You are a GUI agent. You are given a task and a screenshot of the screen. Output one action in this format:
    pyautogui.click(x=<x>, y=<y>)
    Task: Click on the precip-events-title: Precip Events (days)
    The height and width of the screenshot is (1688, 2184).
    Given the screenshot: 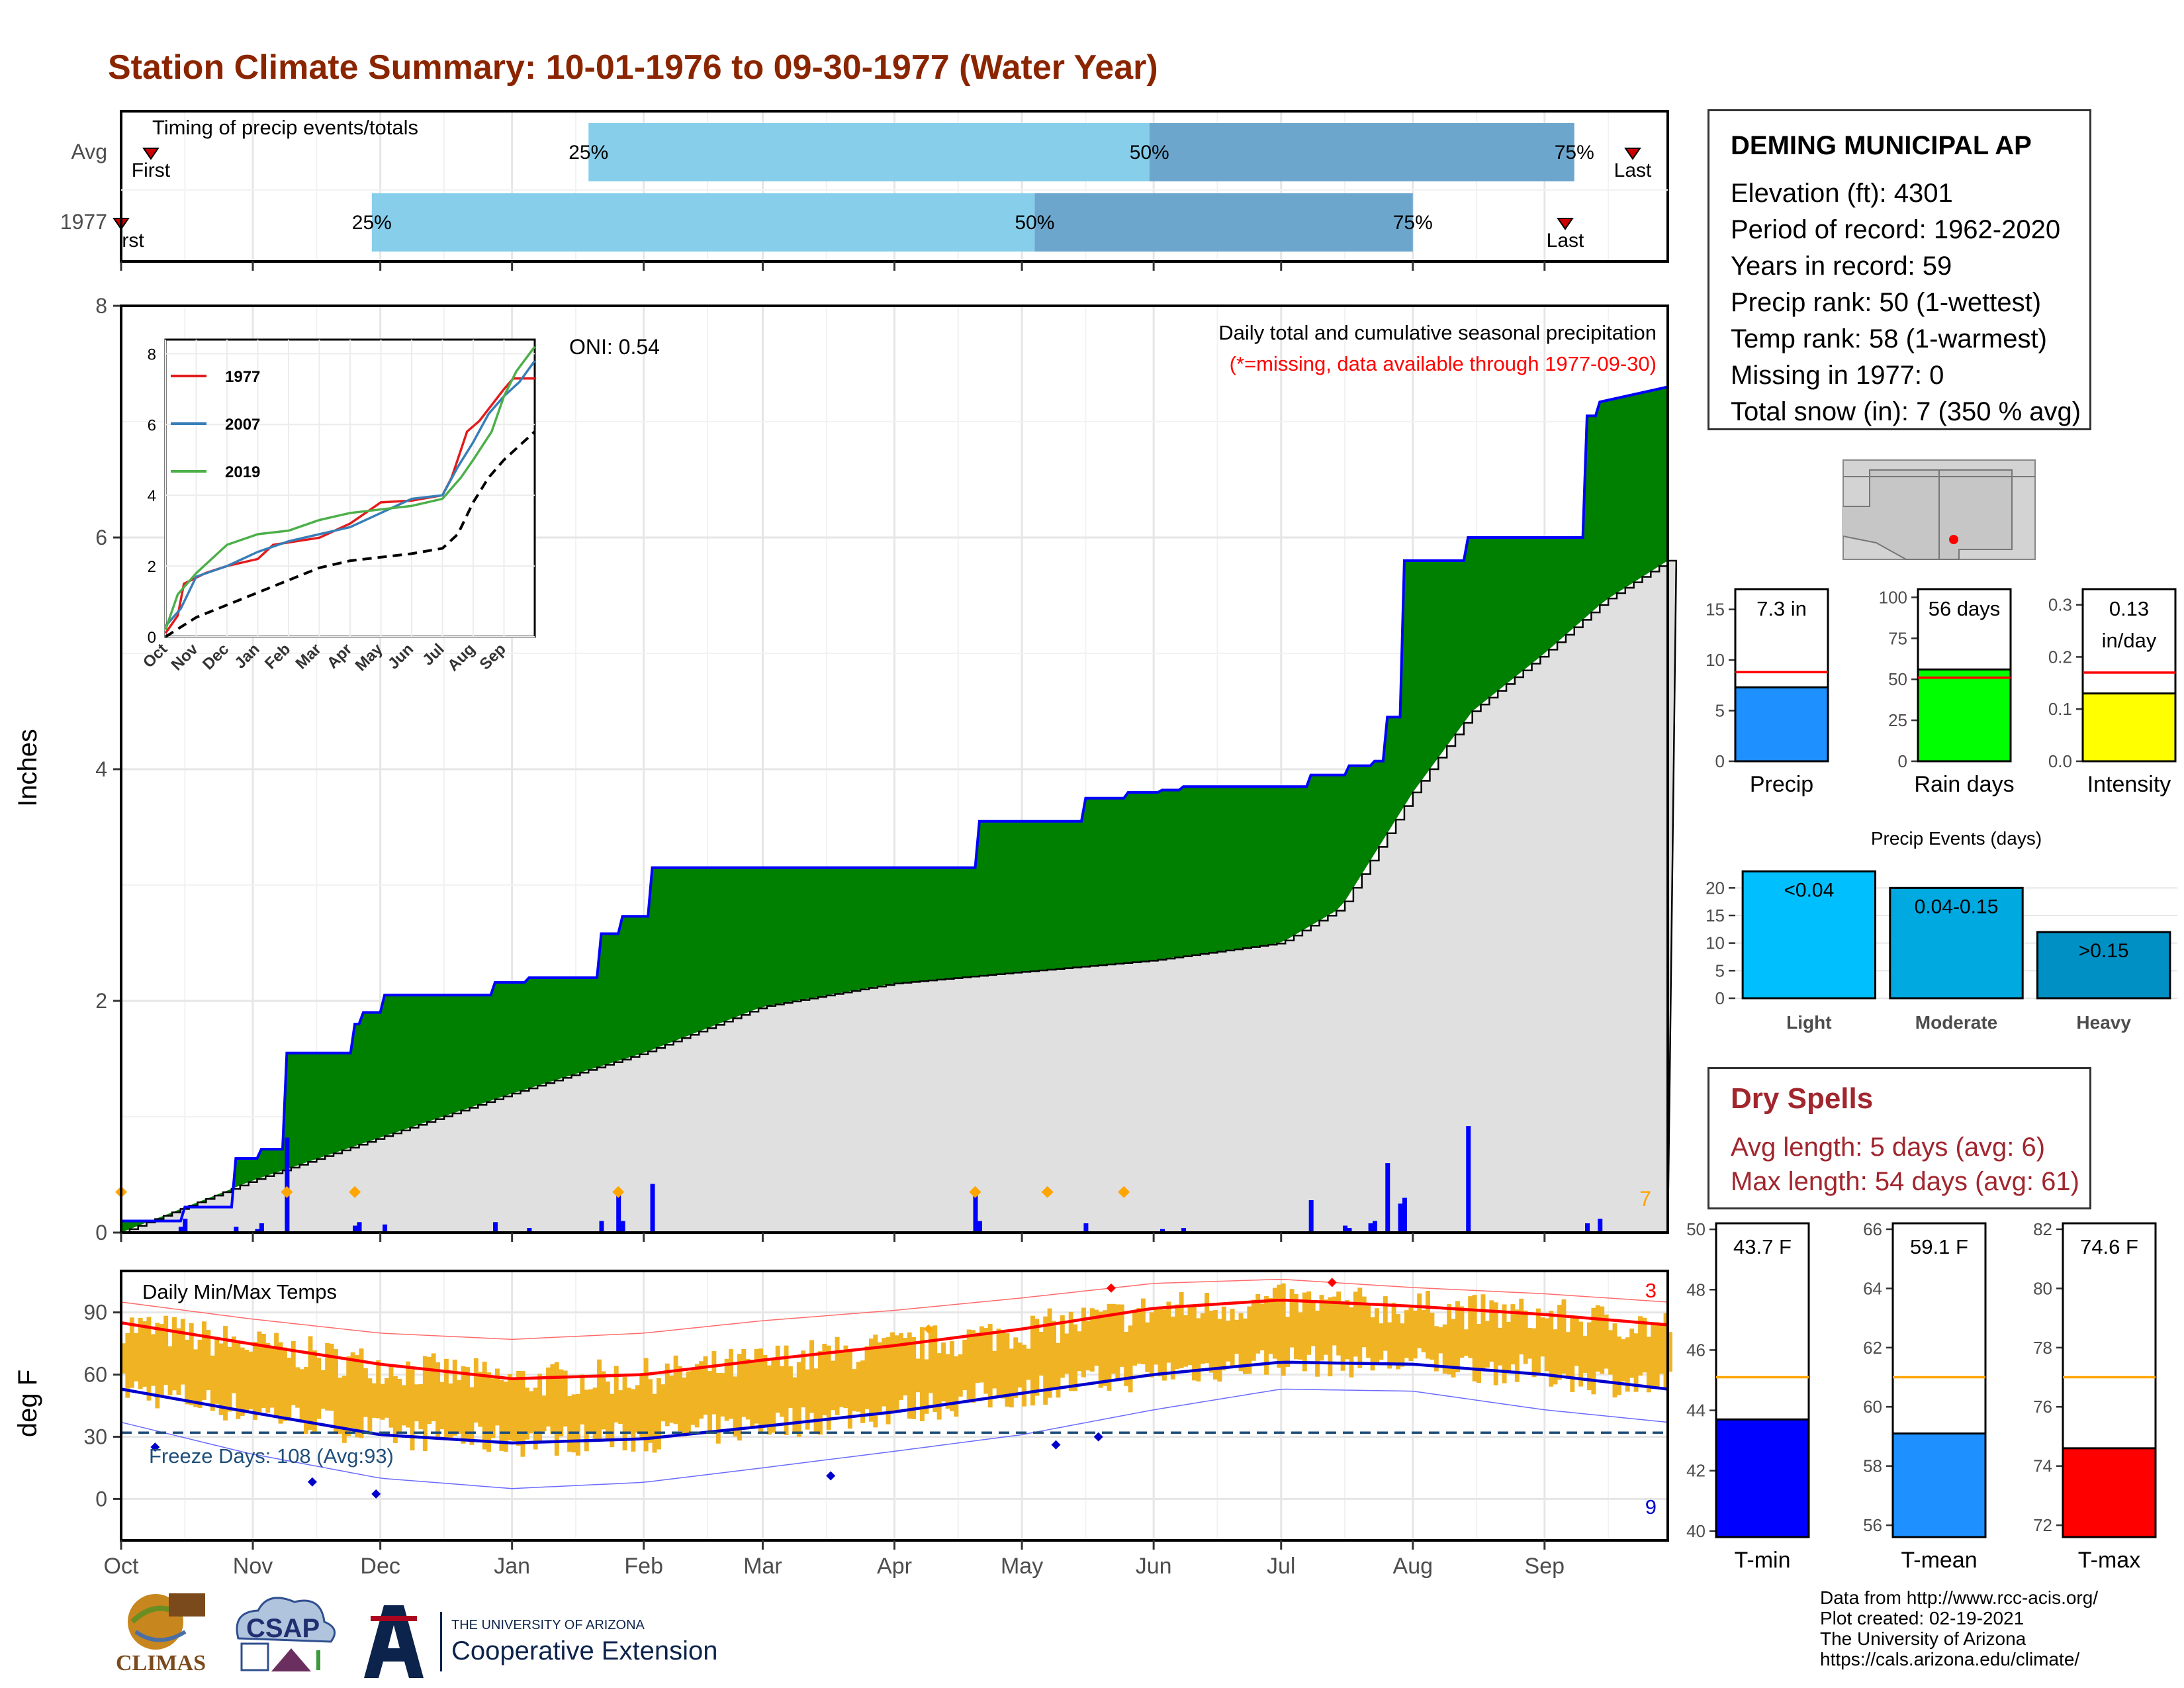 What is the action you would take?
    pyautogui.click(x=1957, y=838)
    